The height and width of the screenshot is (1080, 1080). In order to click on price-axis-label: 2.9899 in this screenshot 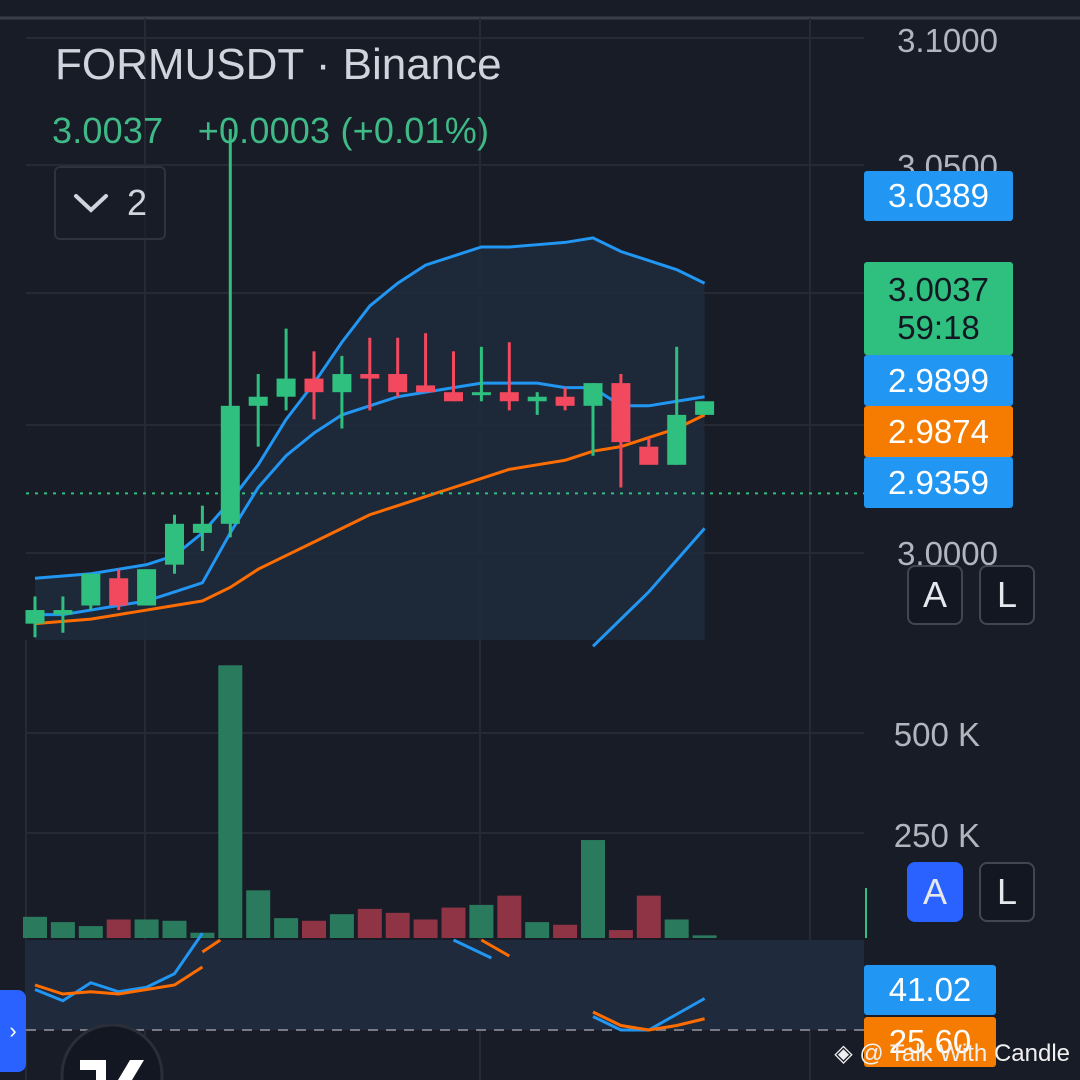, I will do `click(938, 380)`.